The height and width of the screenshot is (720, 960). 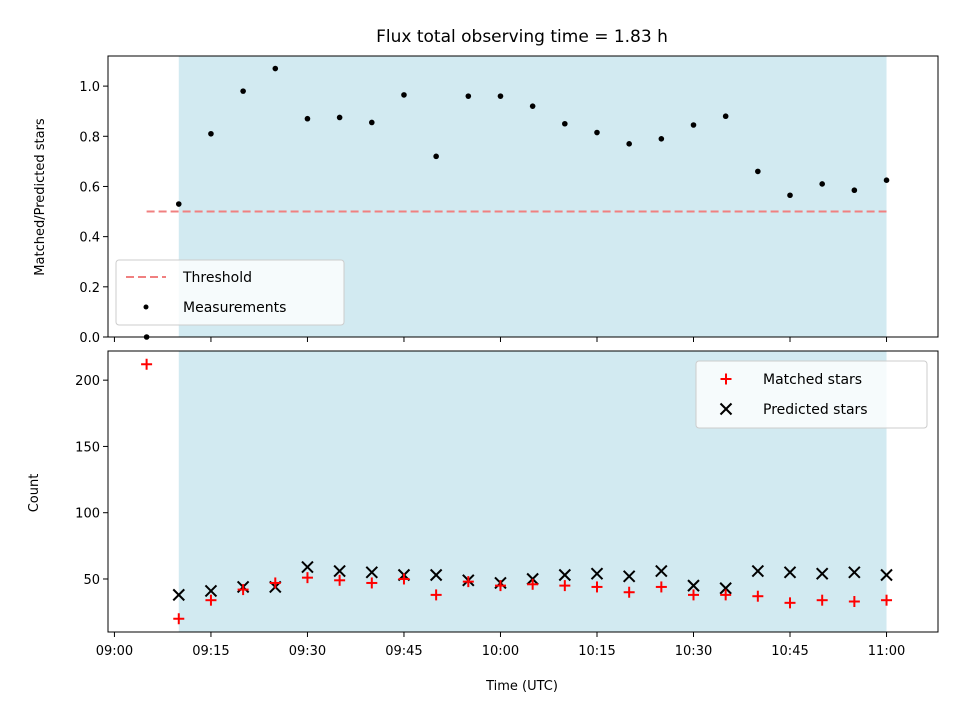 What do you see at coordinates (403, 651) in the screenshot?
I see `x-tick-label: 09:45` at bounding box center [403, 651].